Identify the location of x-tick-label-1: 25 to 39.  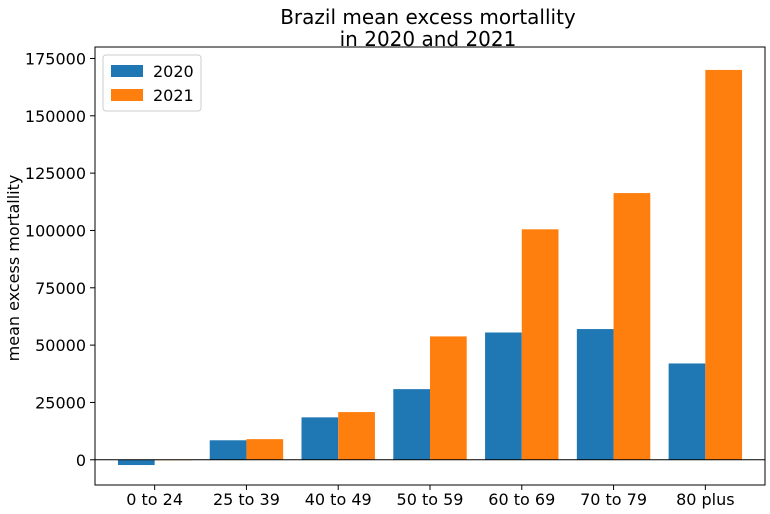
(246, 499).